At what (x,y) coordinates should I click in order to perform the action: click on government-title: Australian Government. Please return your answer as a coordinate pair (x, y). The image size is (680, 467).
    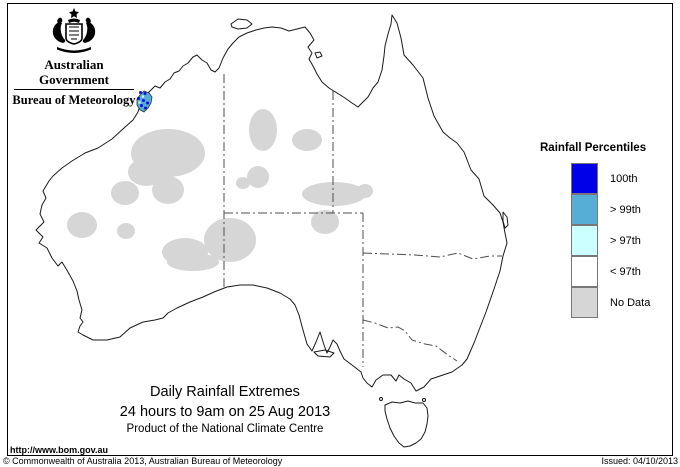
    Looking at the image, I should click on (74, 72).